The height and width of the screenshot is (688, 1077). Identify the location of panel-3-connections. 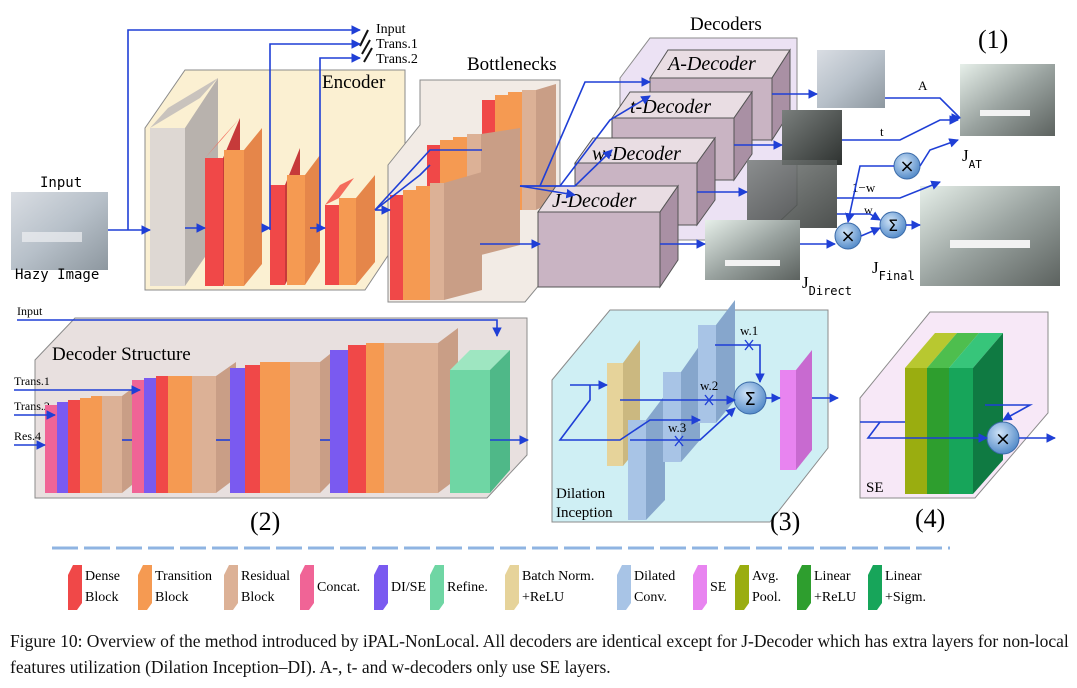
(698, 392).